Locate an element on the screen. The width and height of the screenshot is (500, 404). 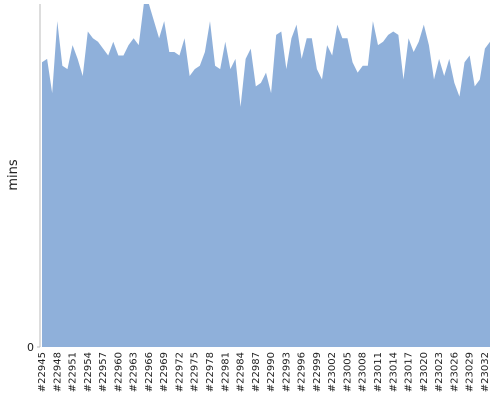
x-tick-label: #22957 is located at coordinates (103, 372).